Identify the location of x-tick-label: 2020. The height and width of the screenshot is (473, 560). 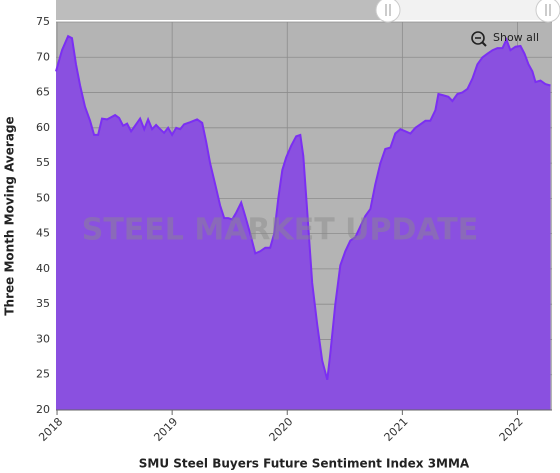
(281, 429).